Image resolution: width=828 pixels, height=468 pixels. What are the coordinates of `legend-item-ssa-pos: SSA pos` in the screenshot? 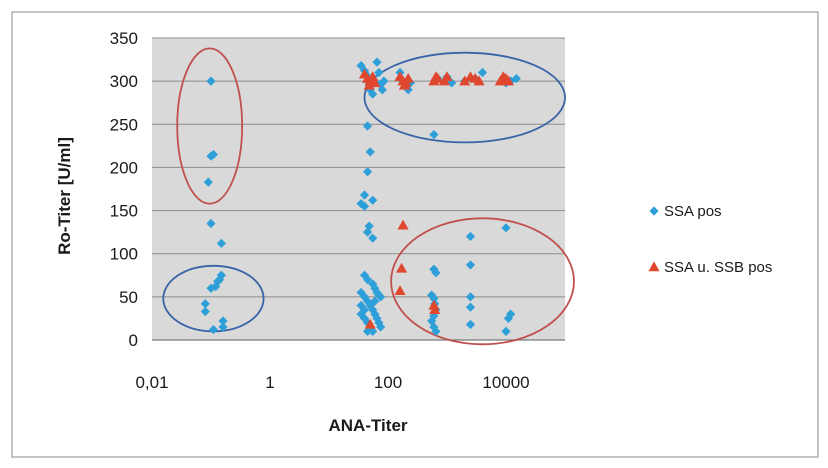 It's located at (685, 211).